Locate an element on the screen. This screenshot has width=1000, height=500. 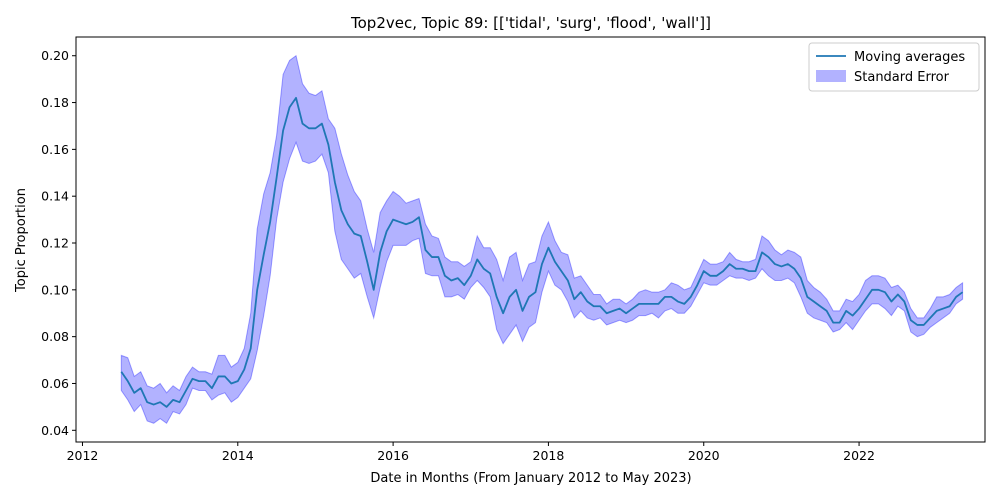
legend-label-standard-error: Standard Error is located at coordinates (902, 77).